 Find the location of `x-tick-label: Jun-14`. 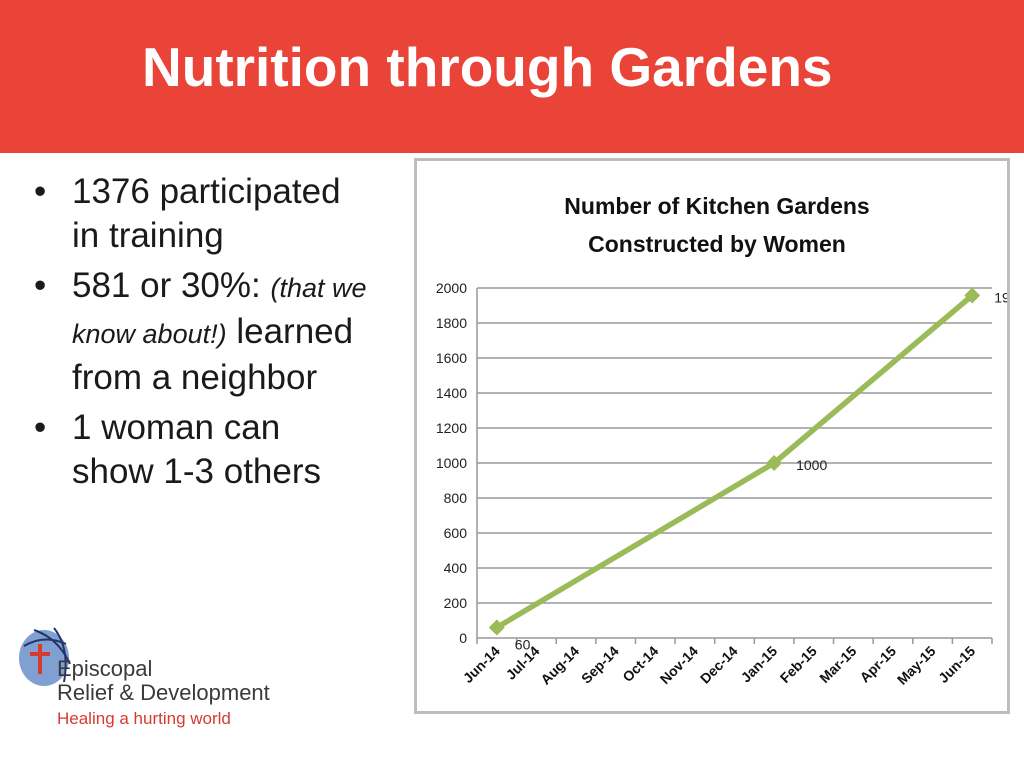

x-tick-label: Jun-14 is located at coordinates (481, 664).